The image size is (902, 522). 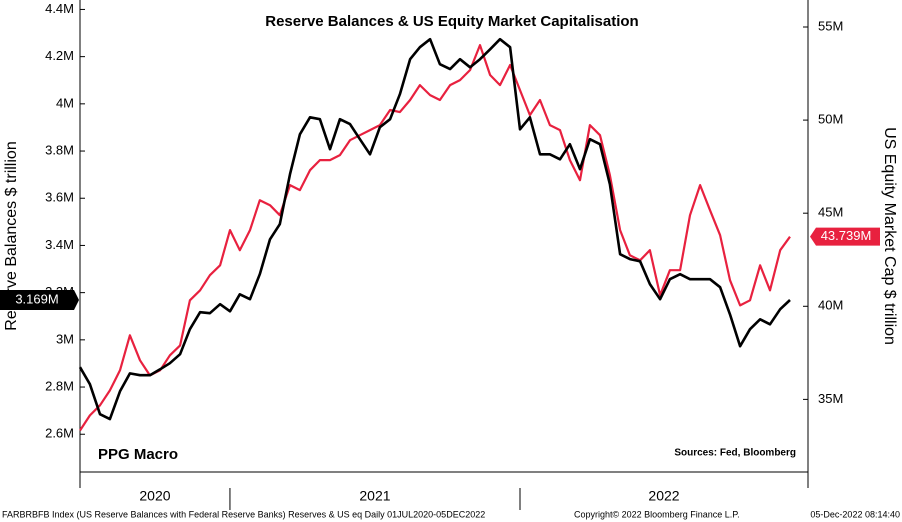 I want to click on y2-tick-label: 45M, so click(x=830, y=212).